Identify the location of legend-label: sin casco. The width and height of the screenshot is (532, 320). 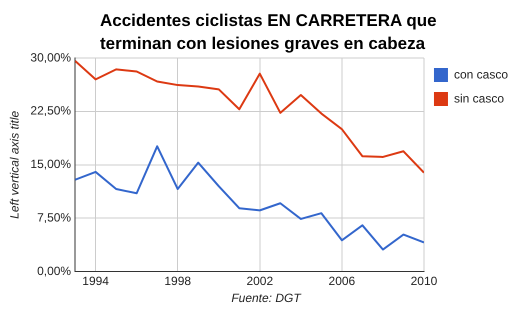
(479, 98).